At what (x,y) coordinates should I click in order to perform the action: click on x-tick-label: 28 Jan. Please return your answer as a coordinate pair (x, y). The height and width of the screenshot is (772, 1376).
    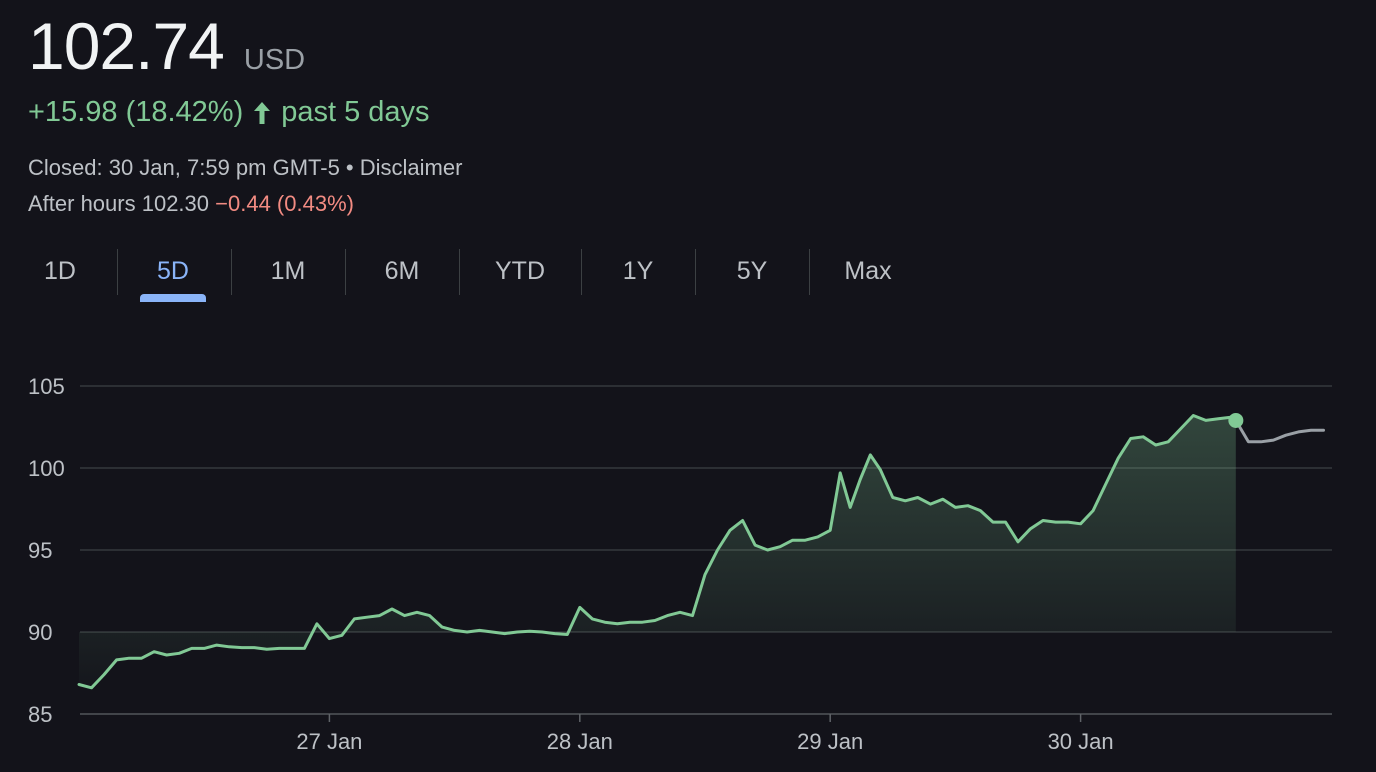
    Looking at the image, I should click on (580, 741).